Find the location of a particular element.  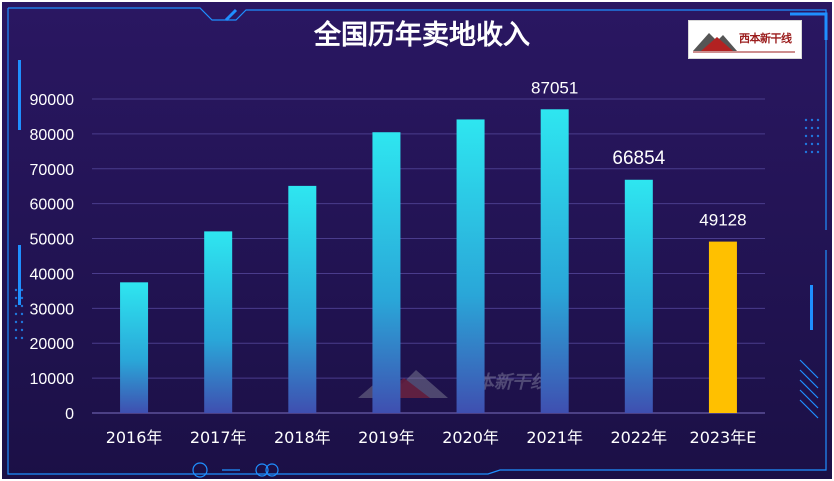

x-tick-label: 2017年 is located at coordinates (218, 437).